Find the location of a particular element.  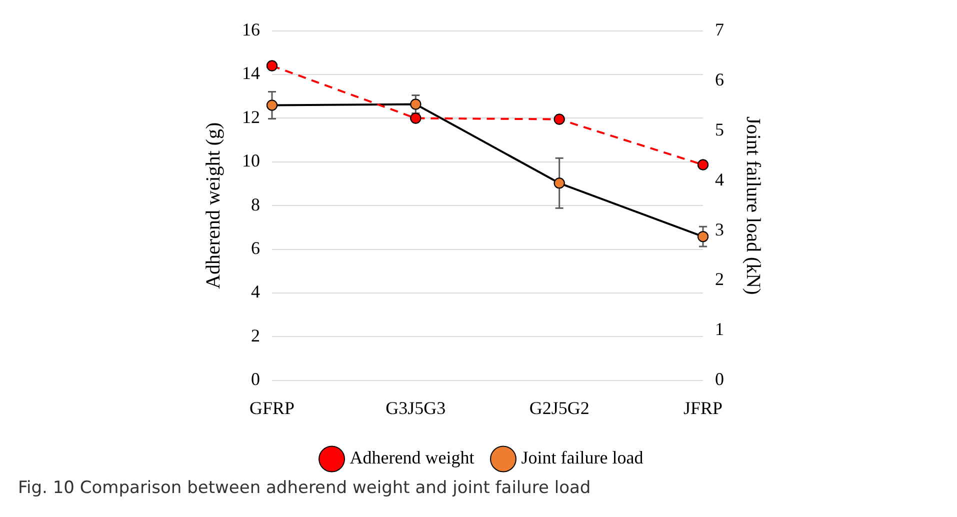

y2-tick-label: 7 is located at coordinates (719, 30).